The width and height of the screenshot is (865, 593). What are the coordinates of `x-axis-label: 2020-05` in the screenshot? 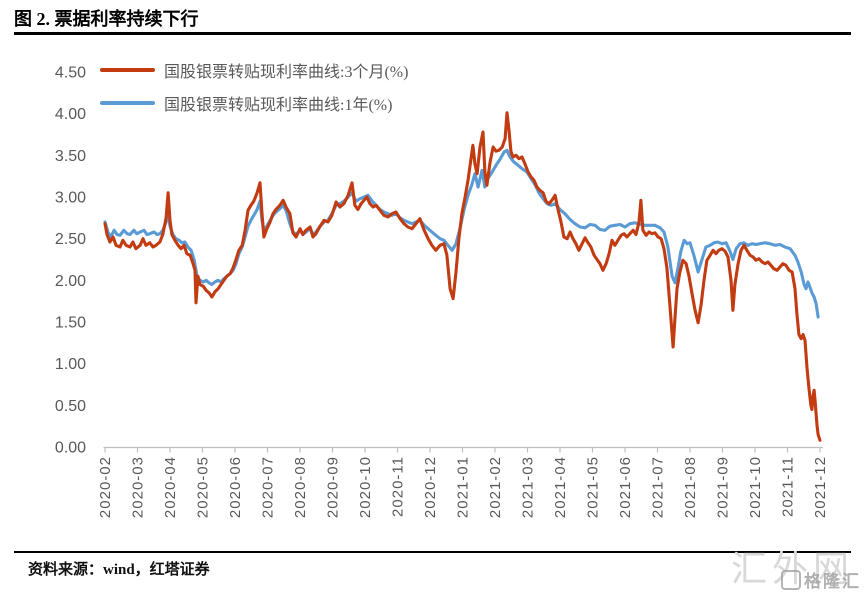 It's located at (203, 487).